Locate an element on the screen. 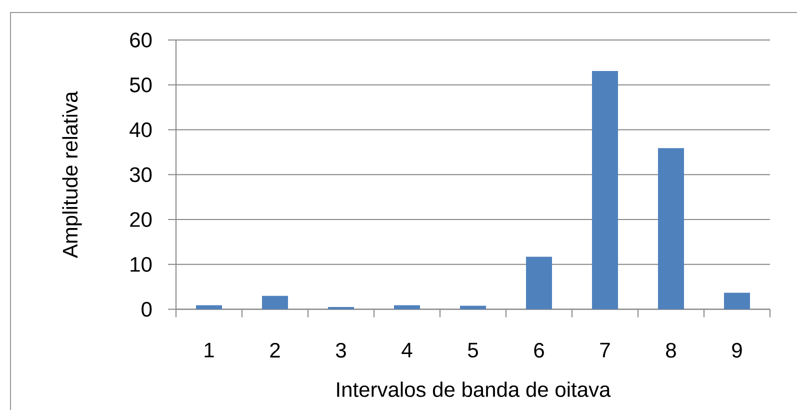 This screenshot has height=410, width=797. x-axis-title: Intervalos de banda de oitava is located at coordinates (474, 390).